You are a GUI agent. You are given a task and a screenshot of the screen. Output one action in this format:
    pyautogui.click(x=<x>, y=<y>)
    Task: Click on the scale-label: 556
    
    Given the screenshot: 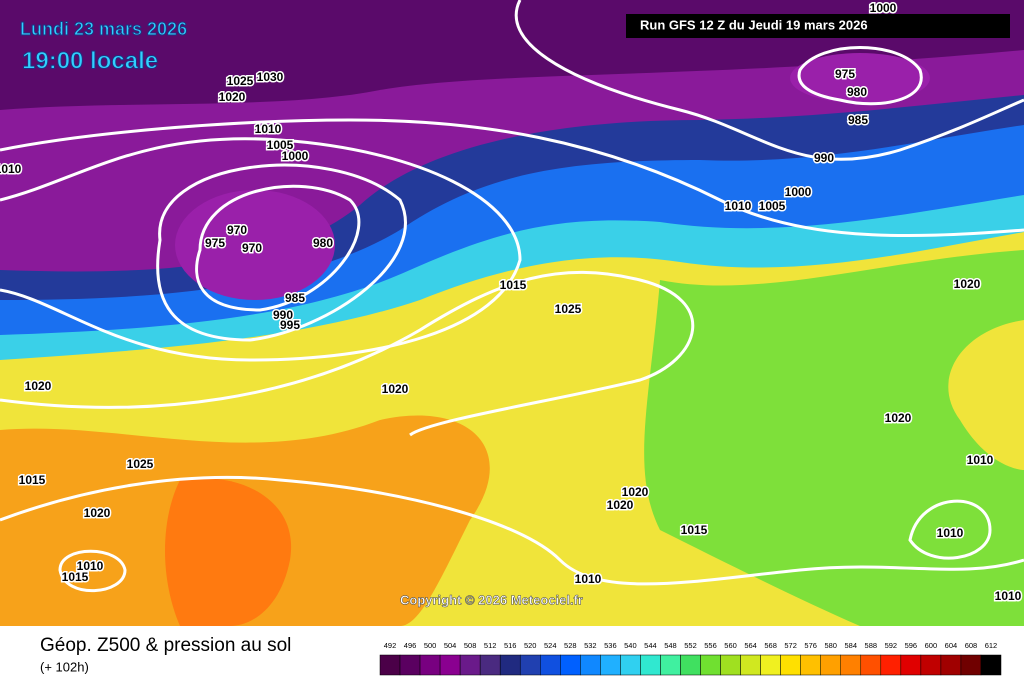 What is the action you would take?
    pyautogui.click(x=710, y=645)
    